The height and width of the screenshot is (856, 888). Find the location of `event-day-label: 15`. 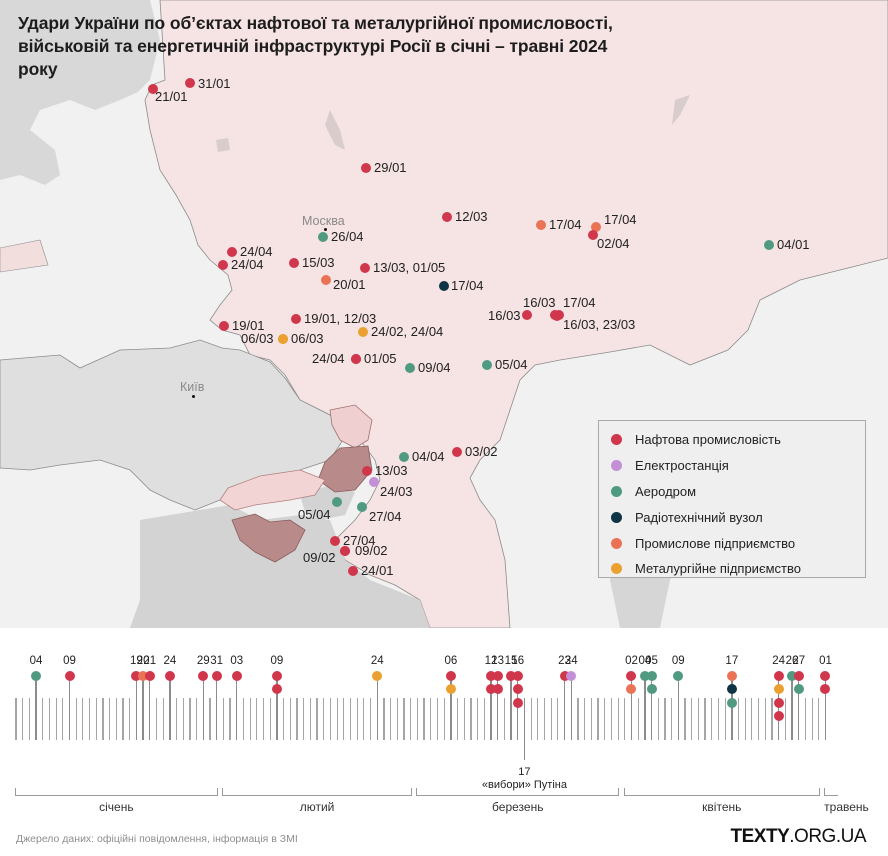

event-day-label: 15 is located at coordinates (511, 661).